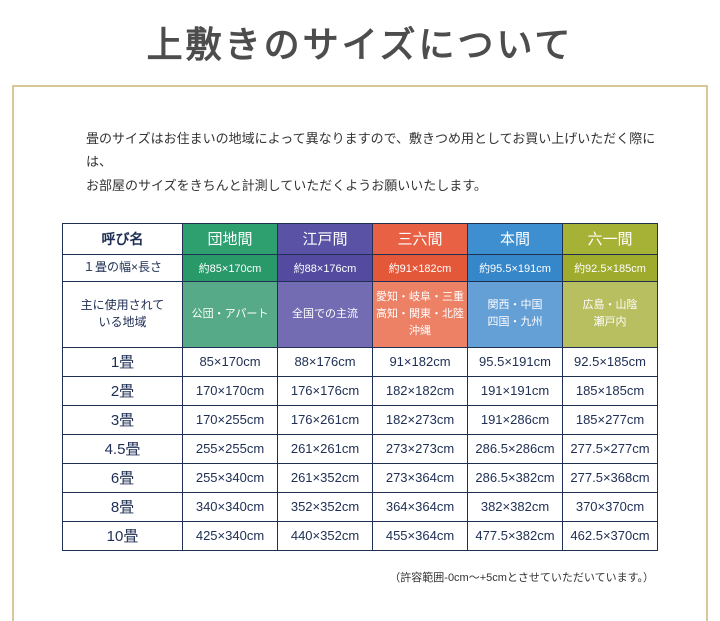 The image size is (720, 621). Describe the element at coordinates (230, 267) in the screenshot. I see `mat-size-cell: 約85×170cm` at that location.